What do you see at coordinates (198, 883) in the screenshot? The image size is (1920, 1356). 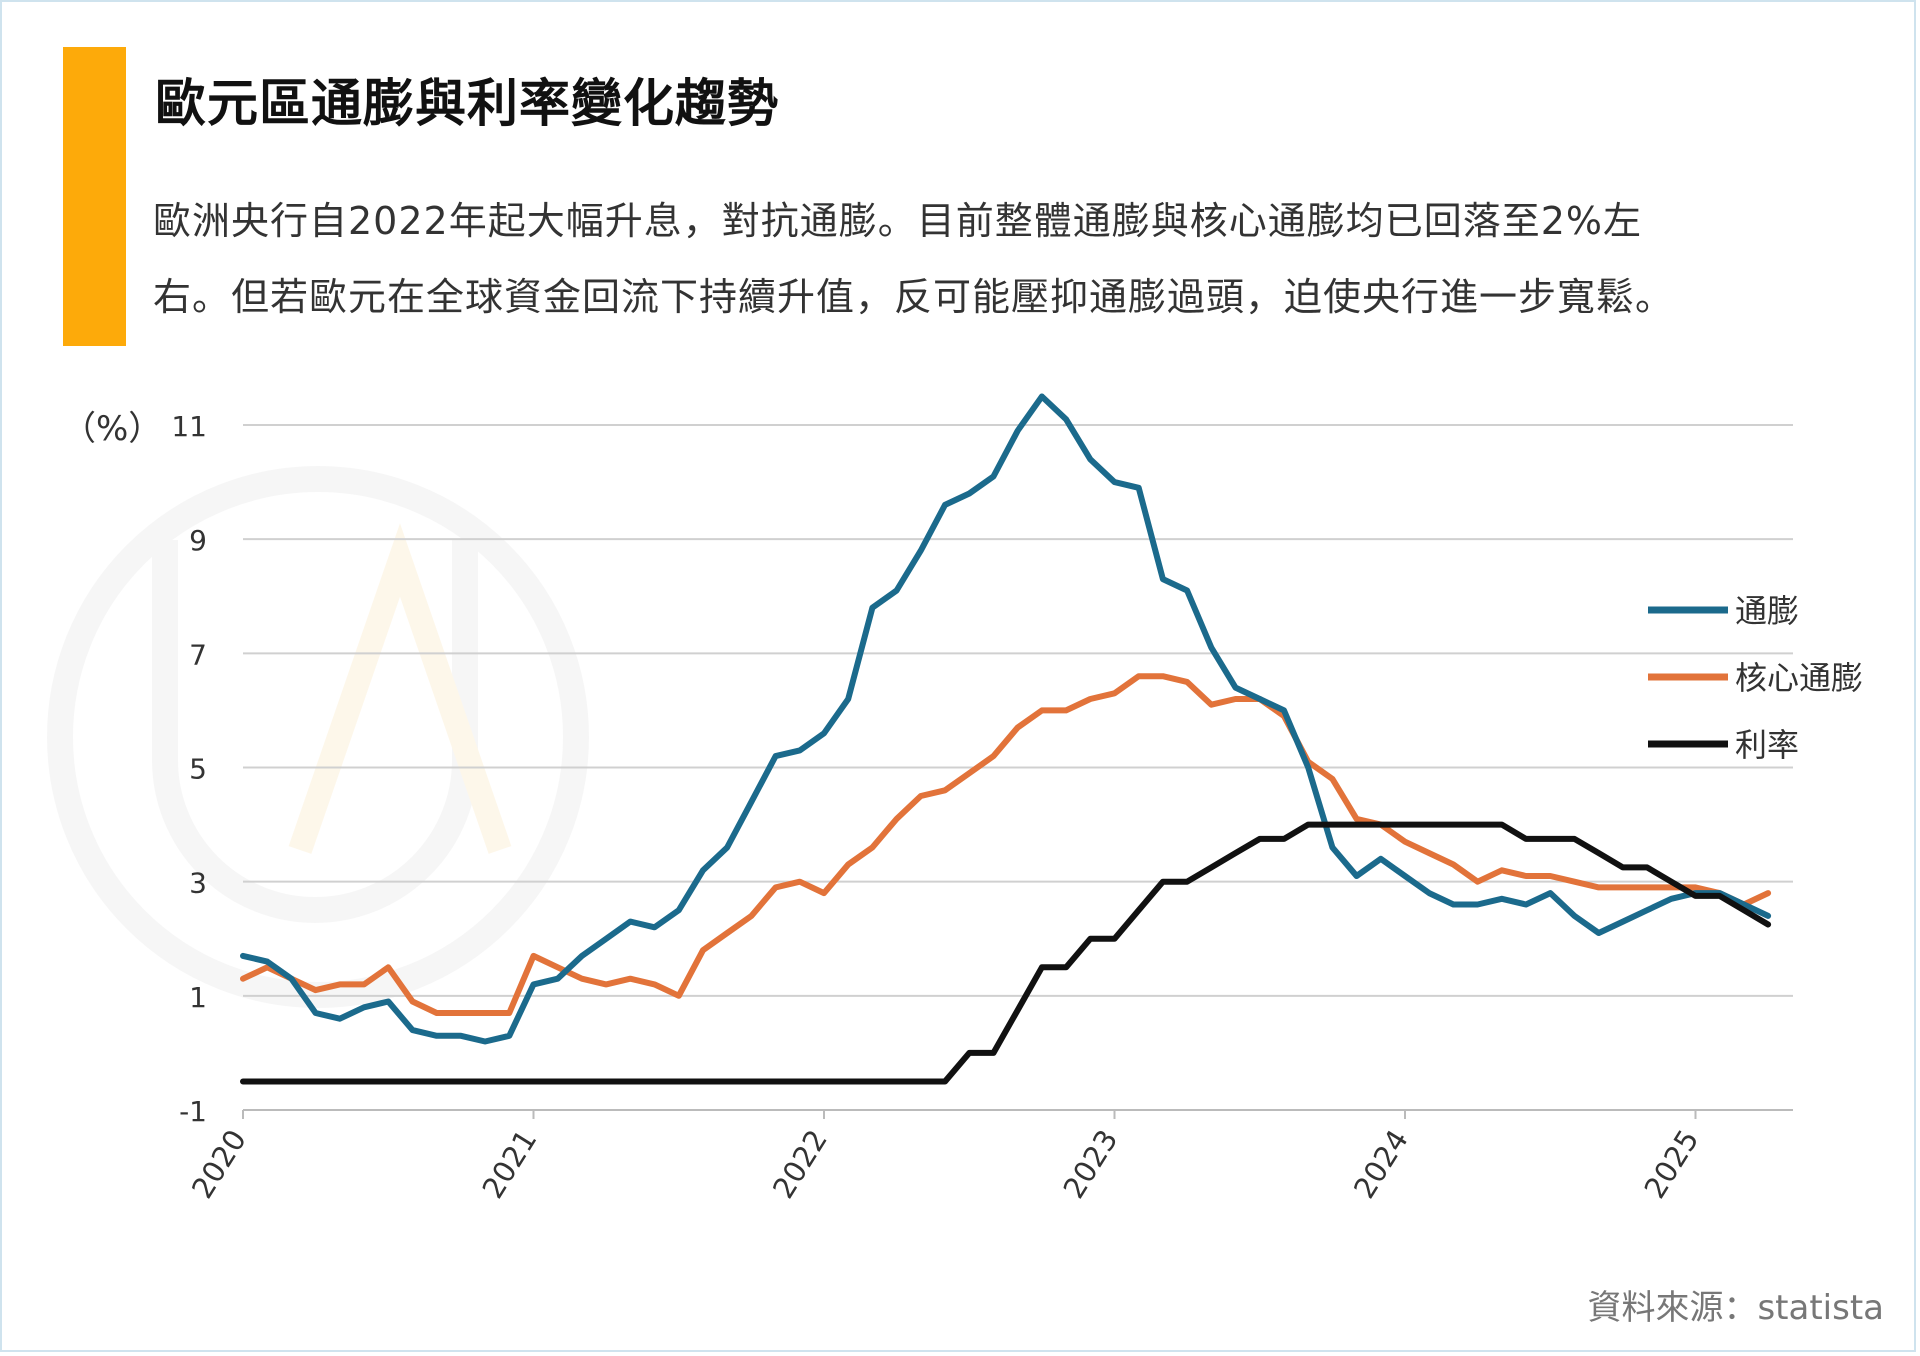 I see `y-tick-label: 3` at bounding box center [198, 883].